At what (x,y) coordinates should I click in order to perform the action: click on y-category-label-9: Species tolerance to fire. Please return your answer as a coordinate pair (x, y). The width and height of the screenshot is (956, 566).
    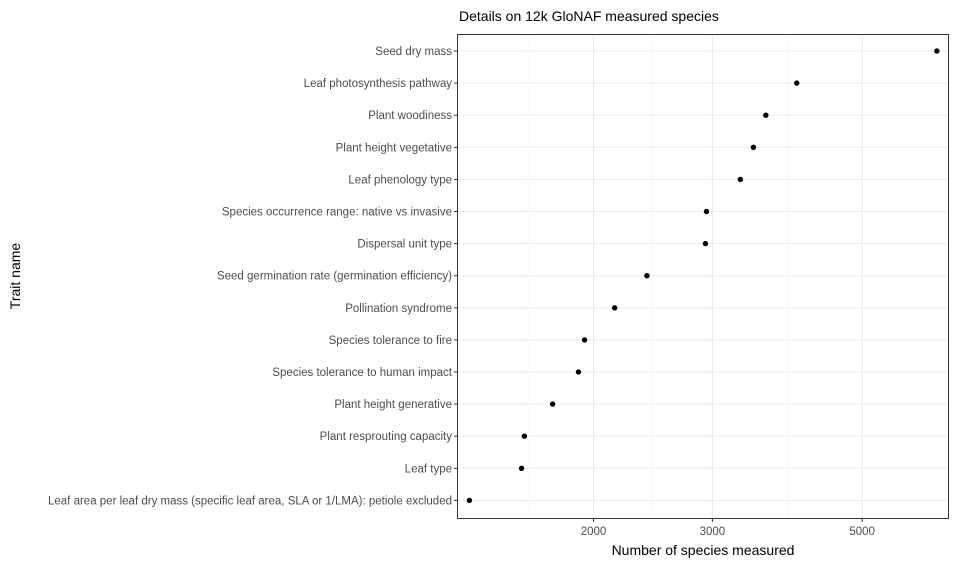
    Looking at the image, I should click on (390, 341).